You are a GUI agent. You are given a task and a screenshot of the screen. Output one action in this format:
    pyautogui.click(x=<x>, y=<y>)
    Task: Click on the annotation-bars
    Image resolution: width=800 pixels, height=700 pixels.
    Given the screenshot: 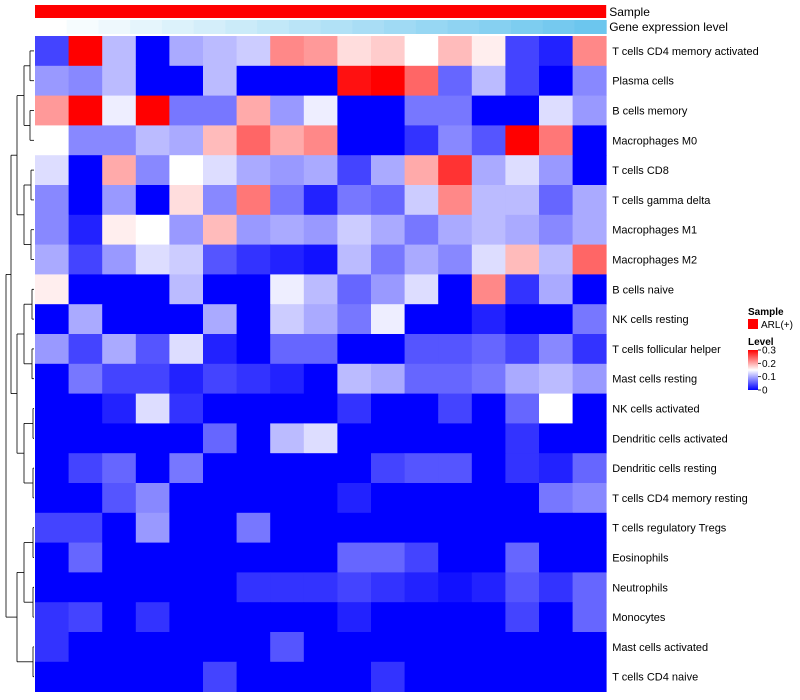 What is the action you would take?
    pyautogui.click(x=321, y=19)
    